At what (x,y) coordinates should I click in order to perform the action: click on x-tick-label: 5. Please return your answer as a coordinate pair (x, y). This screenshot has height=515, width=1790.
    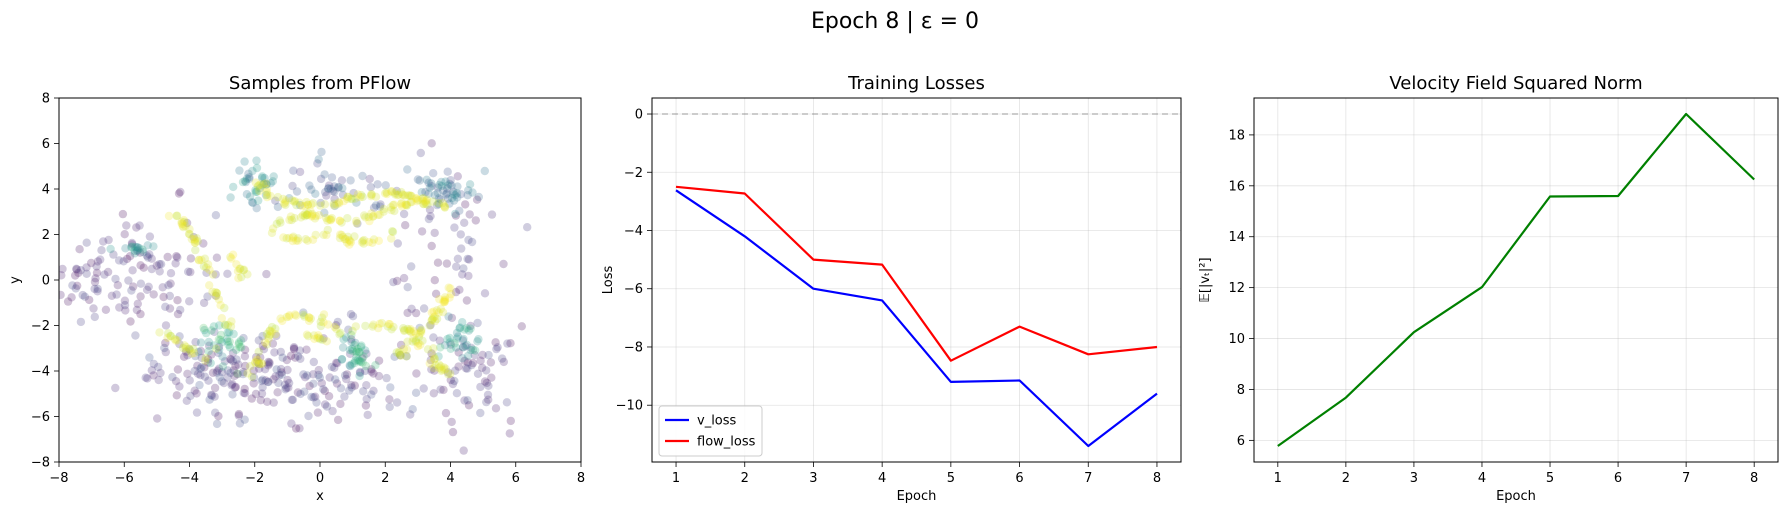
    Looking at the image, I should click on (951, 478).